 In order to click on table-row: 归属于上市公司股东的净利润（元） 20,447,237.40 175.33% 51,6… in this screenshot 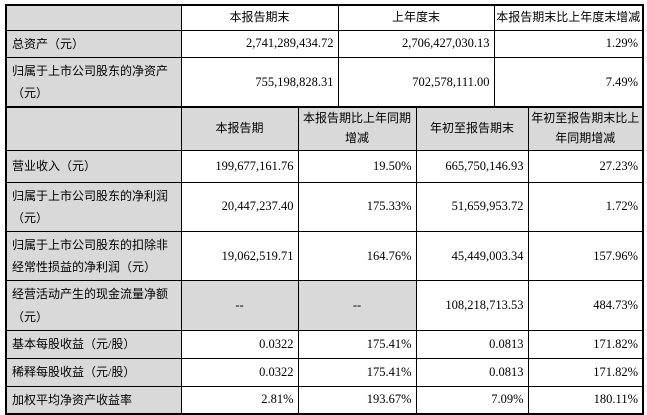, I will do `click(324, 206)`.